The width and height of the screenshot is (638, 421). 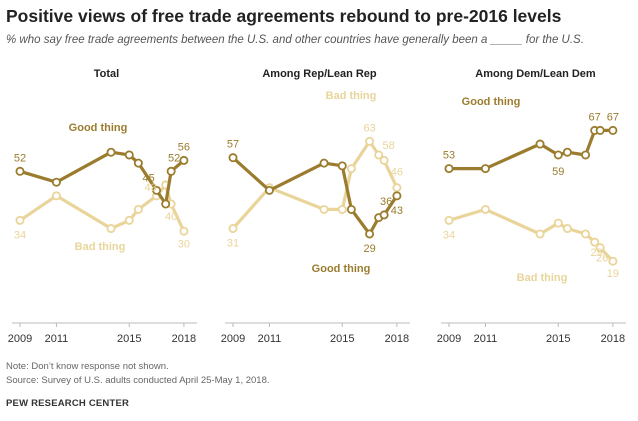 What do you see at coordinates (184, 147) in the screenshot?
I see `data-label: 56` at bounding box center [184, 147].